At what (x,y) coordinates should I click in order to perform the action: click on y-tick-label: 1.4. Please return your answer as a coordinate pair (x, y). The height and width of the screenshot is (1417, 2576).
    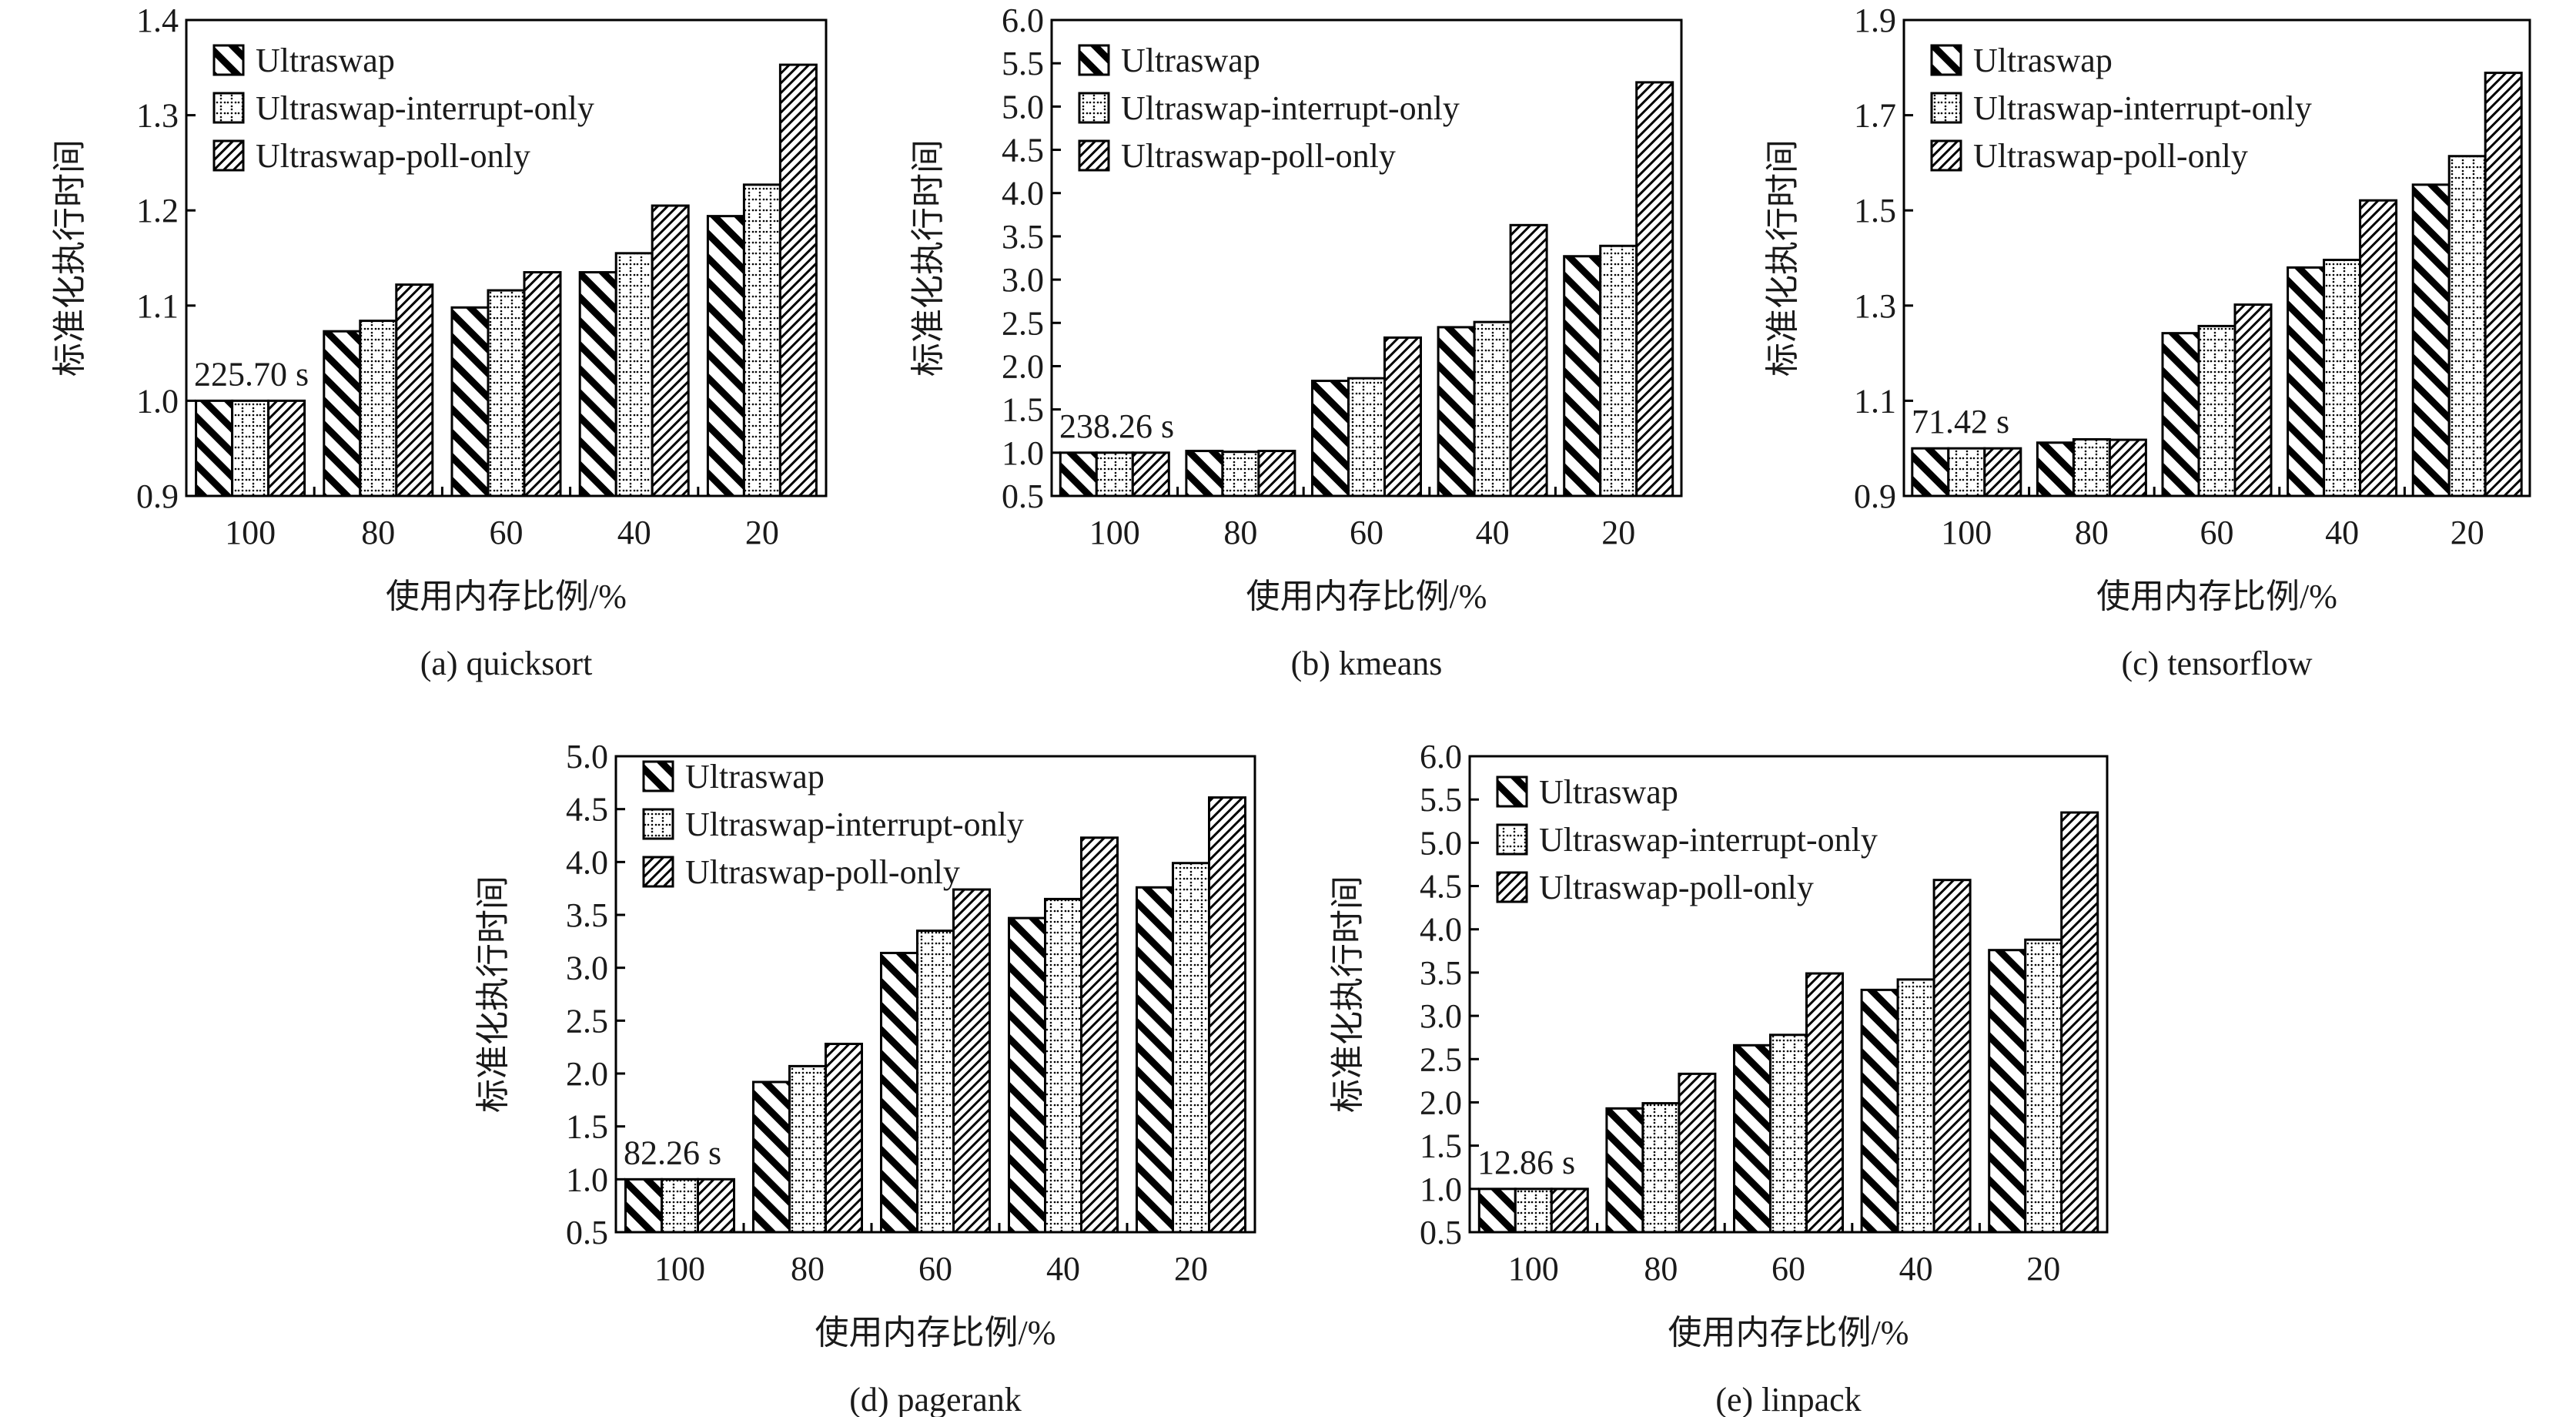
    Looking at the image, I should click on (157, 20).